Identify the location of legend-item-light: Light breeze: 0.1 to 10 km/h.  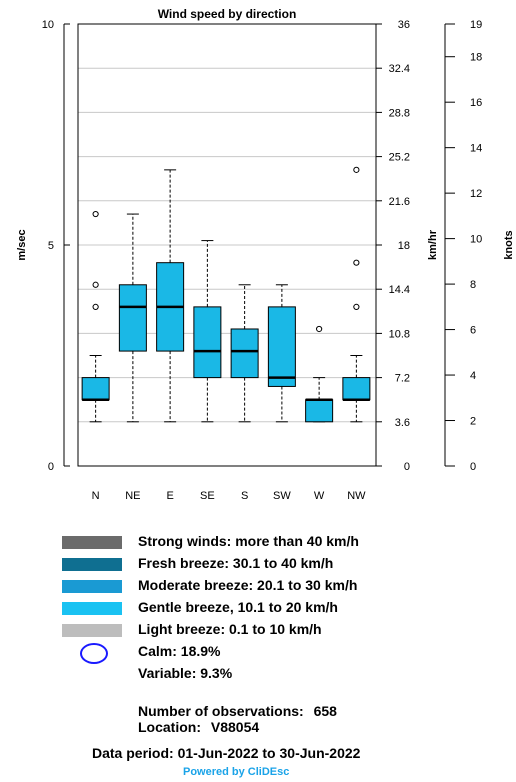
(280, 631).